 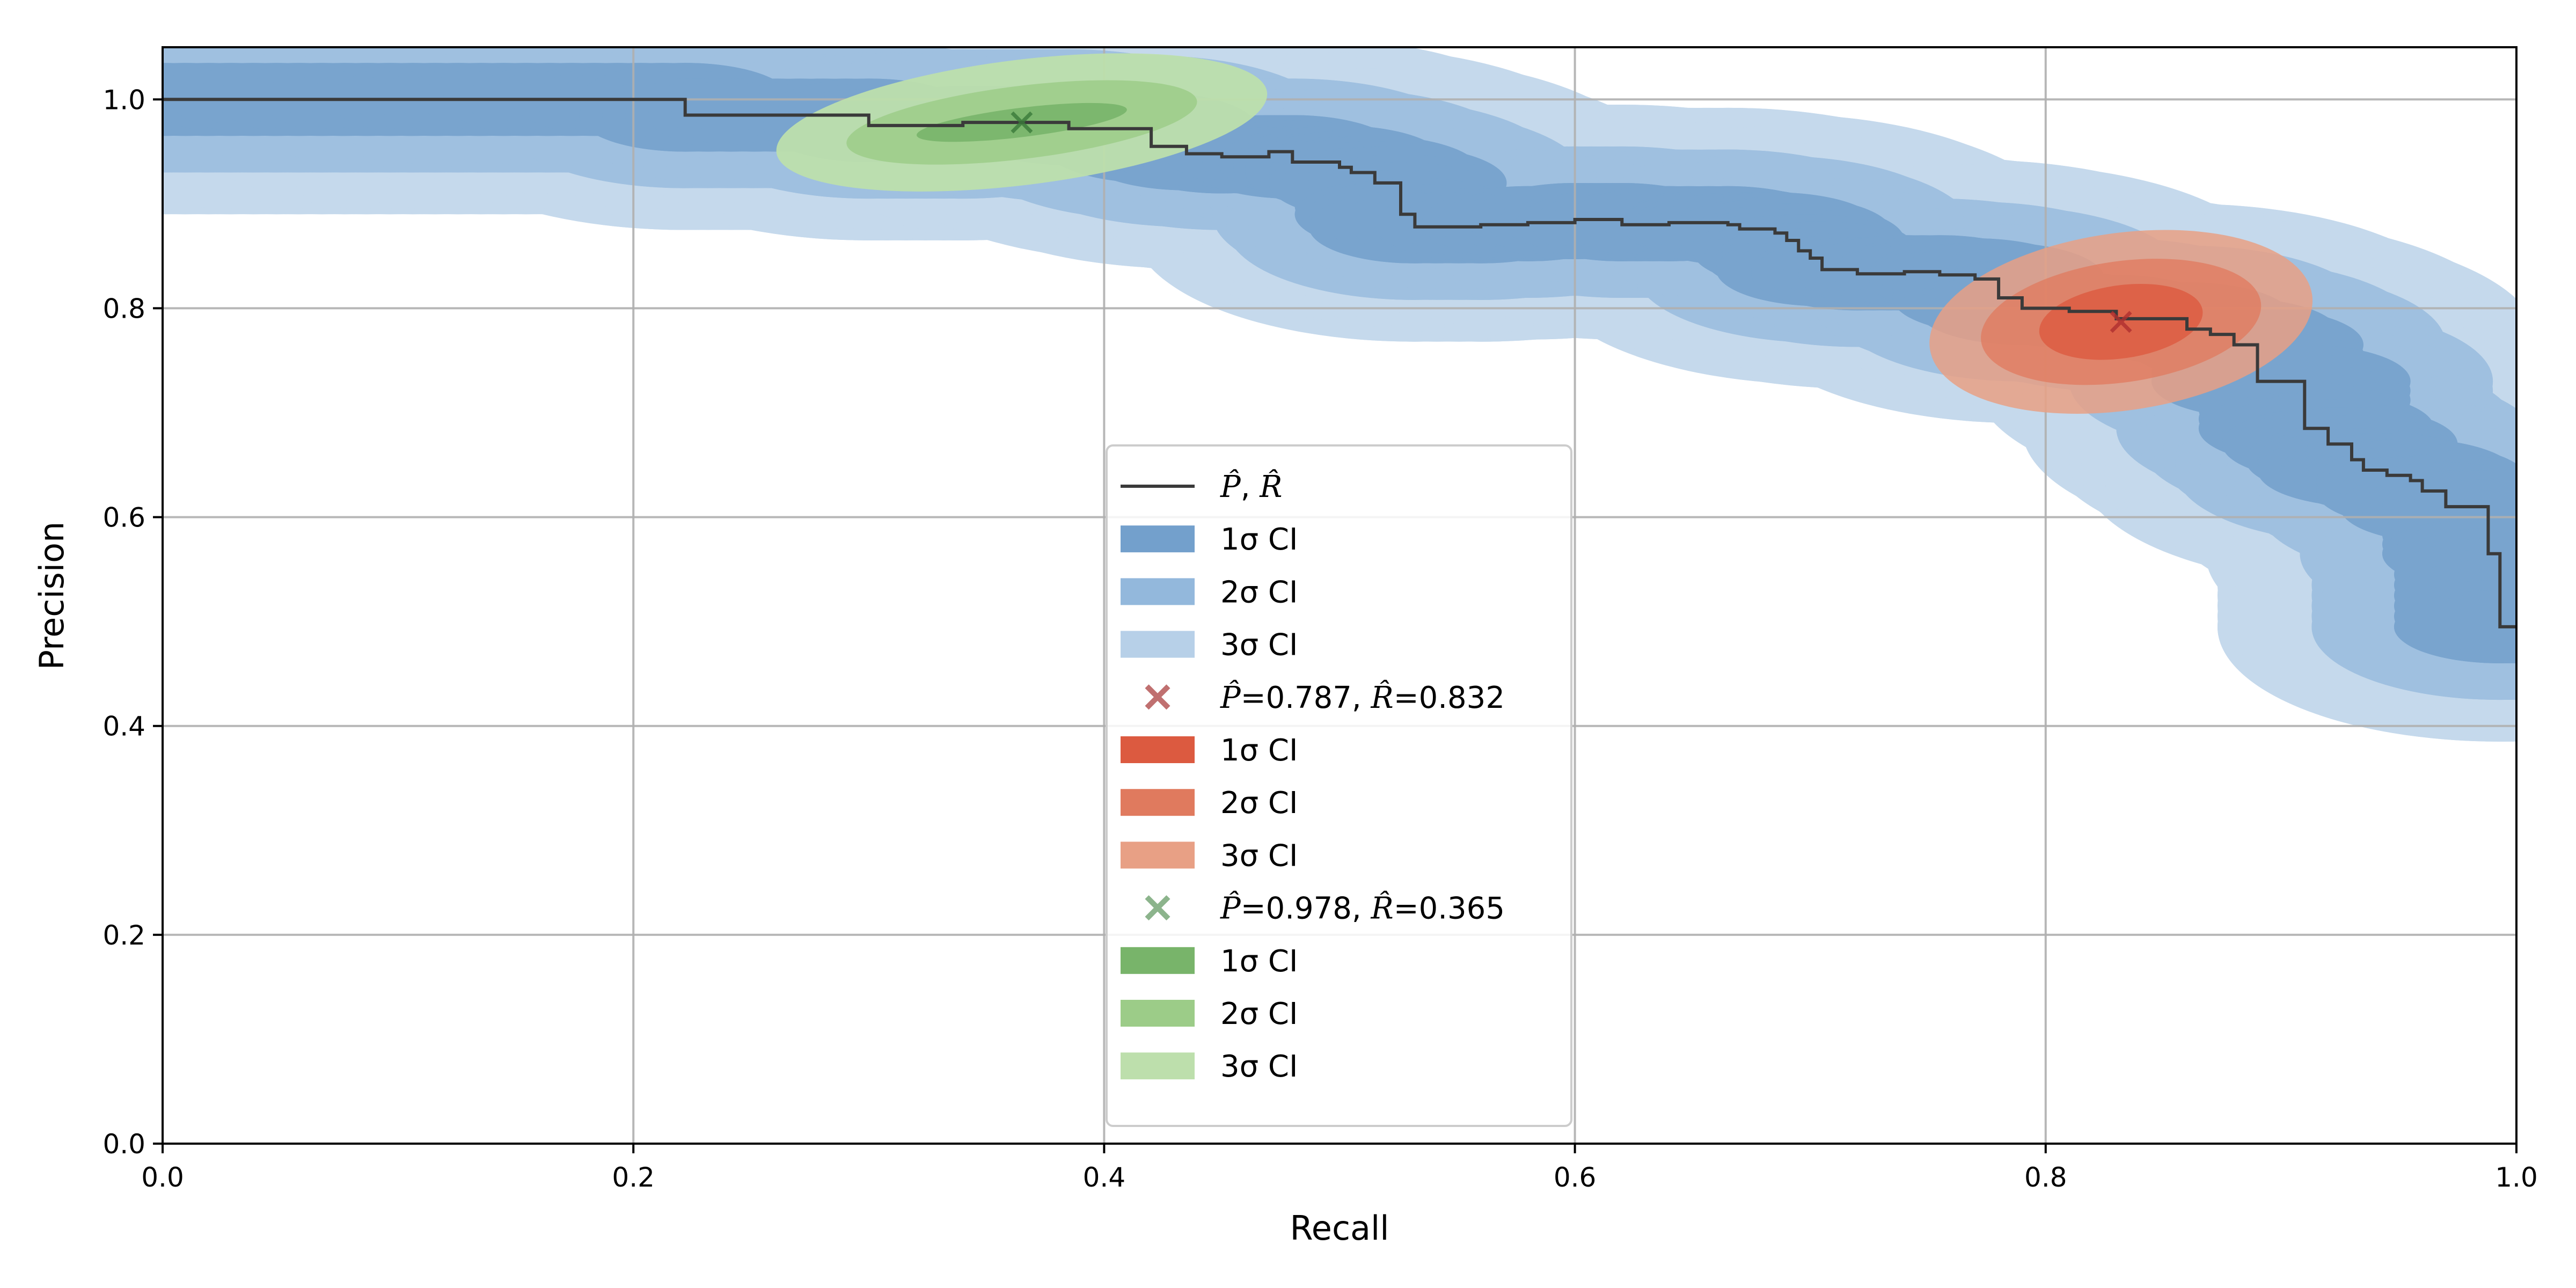 What do you see at coordinates (1306, 697) in the screenshot?
I see `legend-text-part: =0.787,` at bounding box center [1306, 697].